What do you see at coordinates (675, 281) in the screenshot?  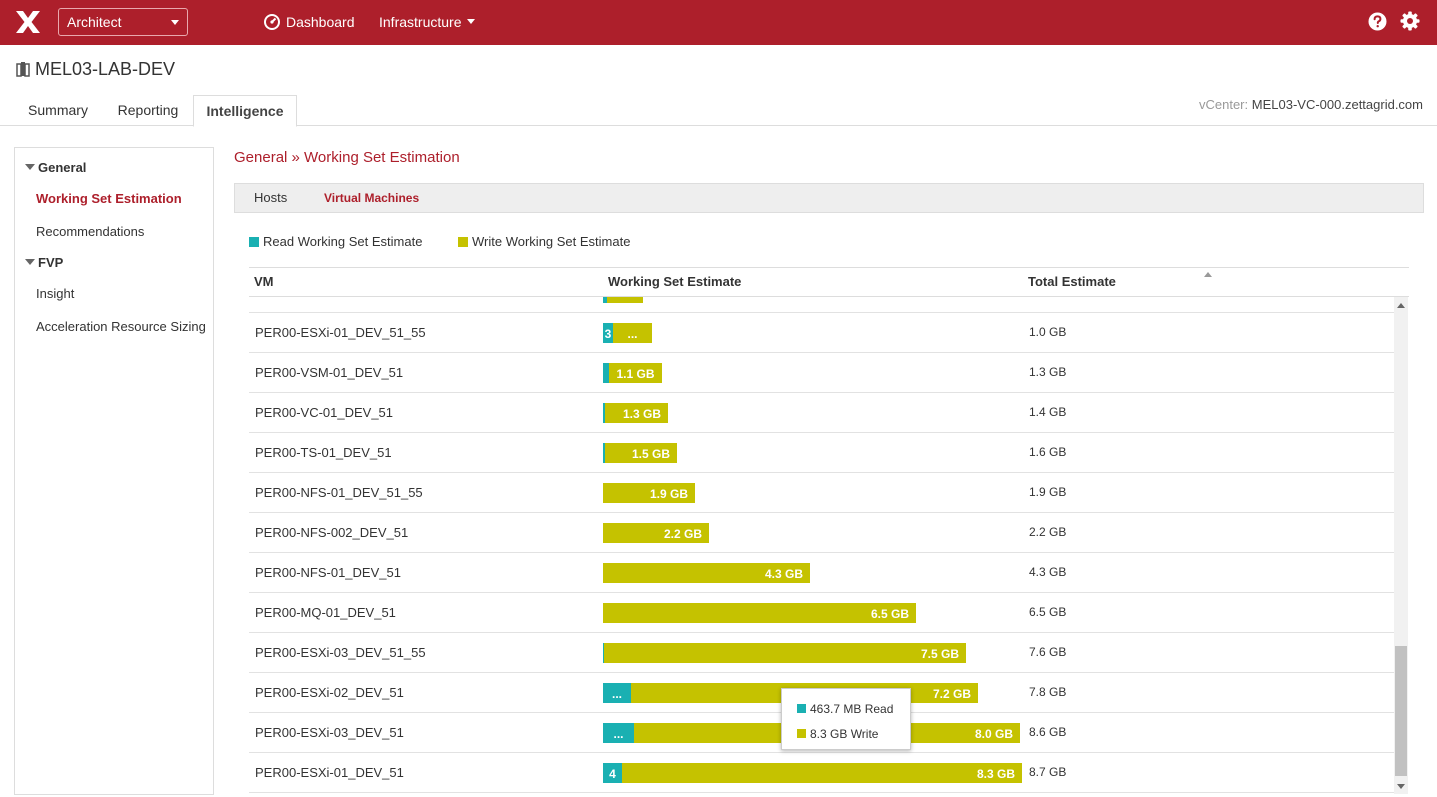 I see `column-header-working-set: Working Set Estimate` at bounding box center [675, 281].